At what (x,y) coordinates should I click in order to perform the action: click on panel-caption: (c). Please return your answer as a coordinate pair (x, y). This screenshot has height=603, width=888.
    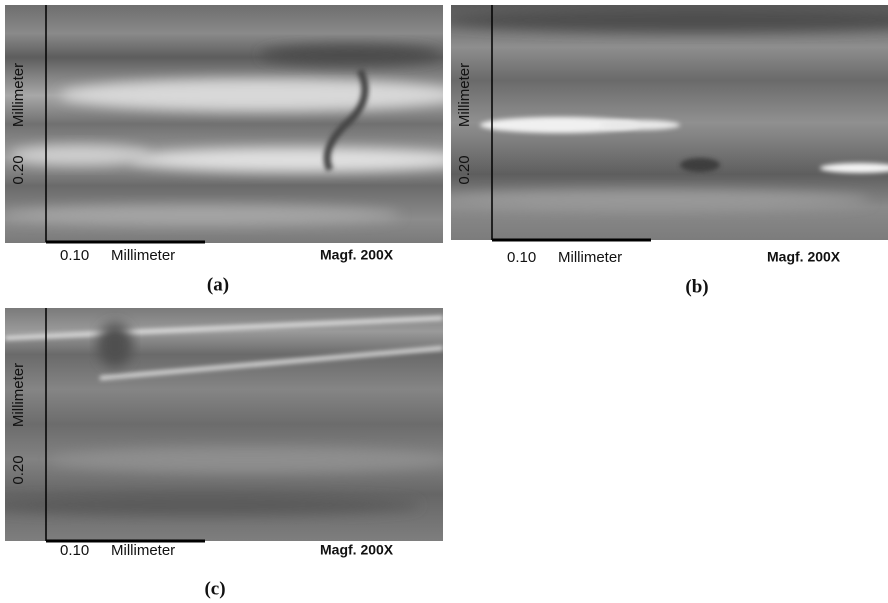
    Looking at the image, I should click on (214, 588).